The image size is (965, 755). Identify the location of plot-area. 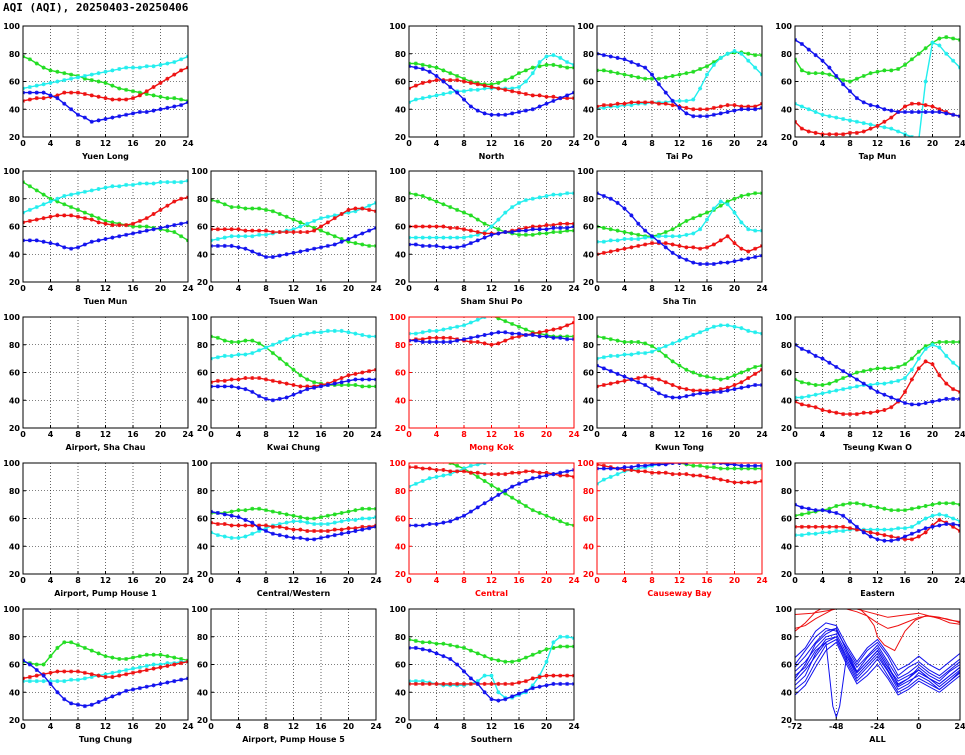
(491, 668).